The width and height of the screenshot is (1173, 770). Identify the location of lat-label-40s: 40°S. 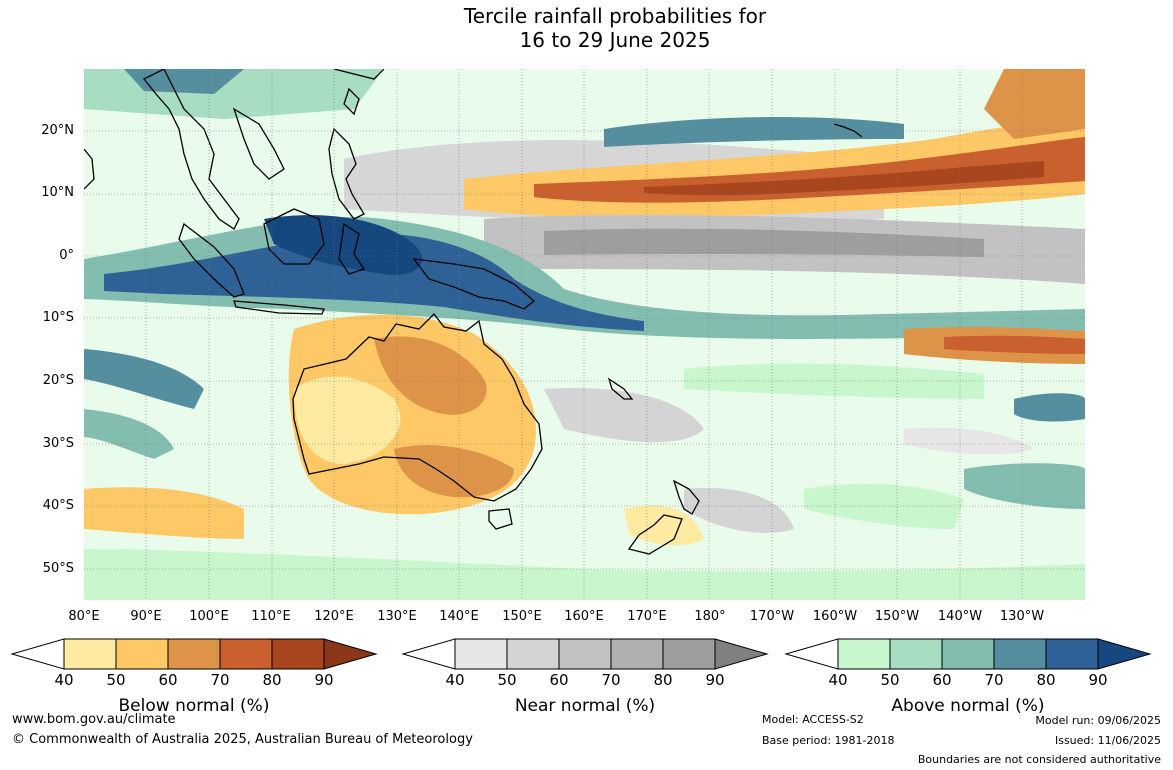
(58, 505).